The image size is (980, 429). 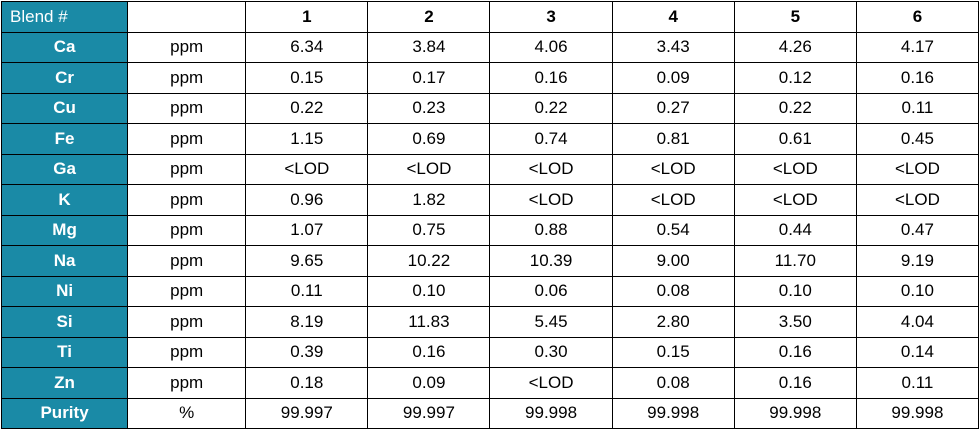 I want to click on column-header: 5, so click(x=795, y=17).